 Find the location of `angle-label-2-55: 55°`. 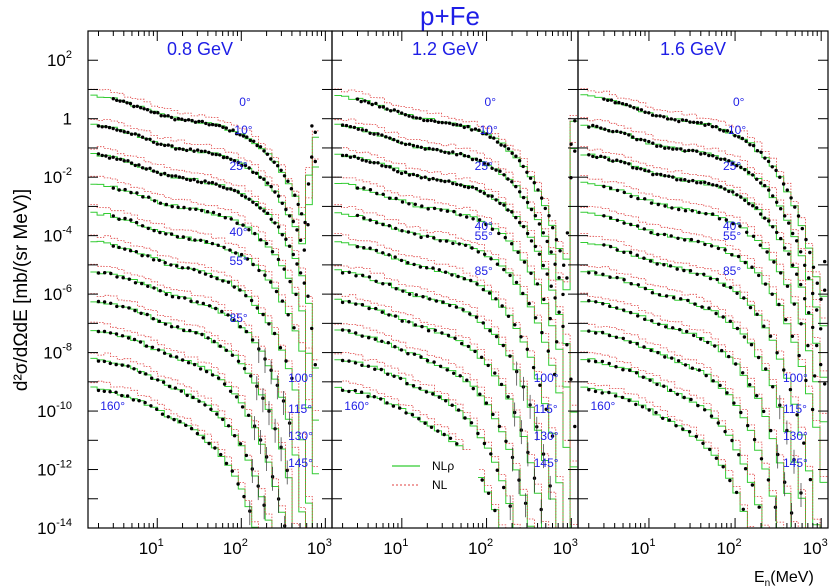

angle-label-2-55: 55° is located at coordinates (484, 236).